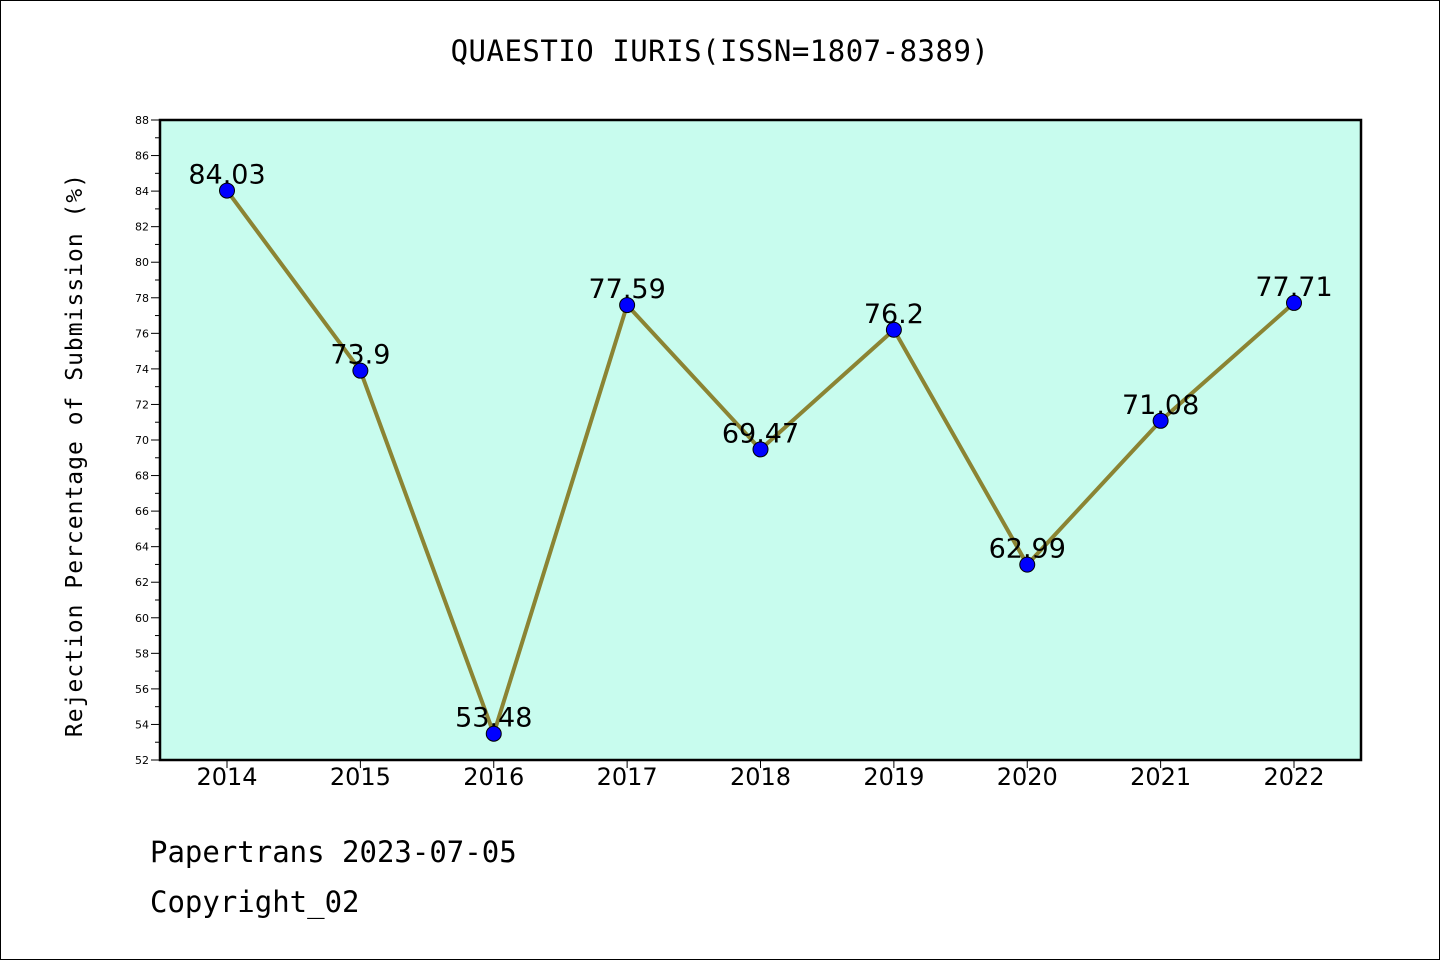  What do you see at coordinates (1027, 777) in the screenshot?
I see `x-tick-label: 2020` at bounding box center [1027, 777].